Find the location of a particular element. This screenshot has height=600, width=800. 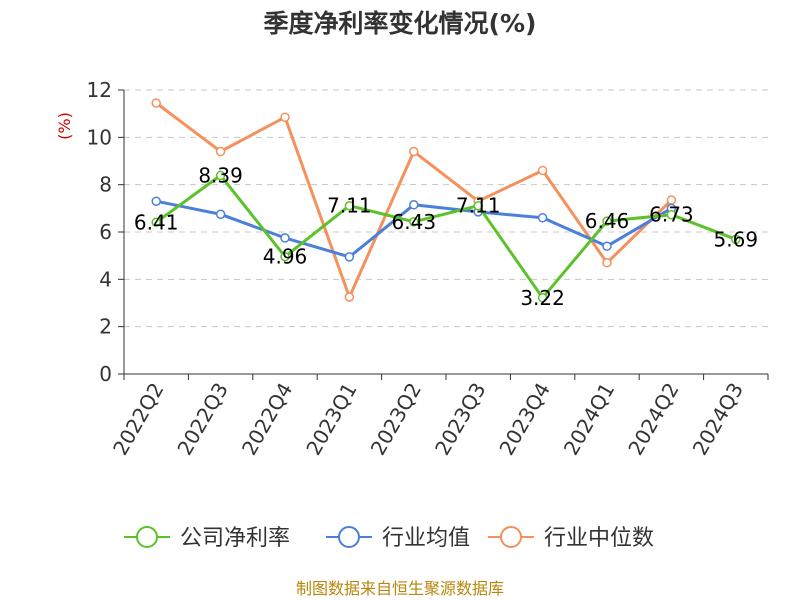

x-tick-label: 2023Q3 is located at coordinates (460, 419).